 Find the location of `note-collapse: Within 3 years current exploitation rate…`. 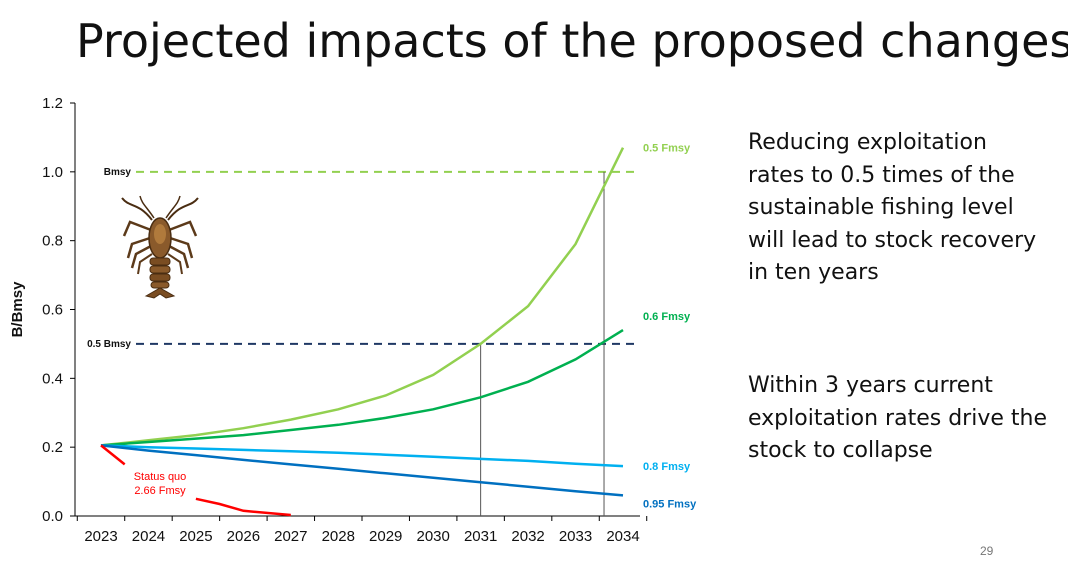

note-collapse: Within 3 years current exploitation rate… is located at coordinates (897, 418).